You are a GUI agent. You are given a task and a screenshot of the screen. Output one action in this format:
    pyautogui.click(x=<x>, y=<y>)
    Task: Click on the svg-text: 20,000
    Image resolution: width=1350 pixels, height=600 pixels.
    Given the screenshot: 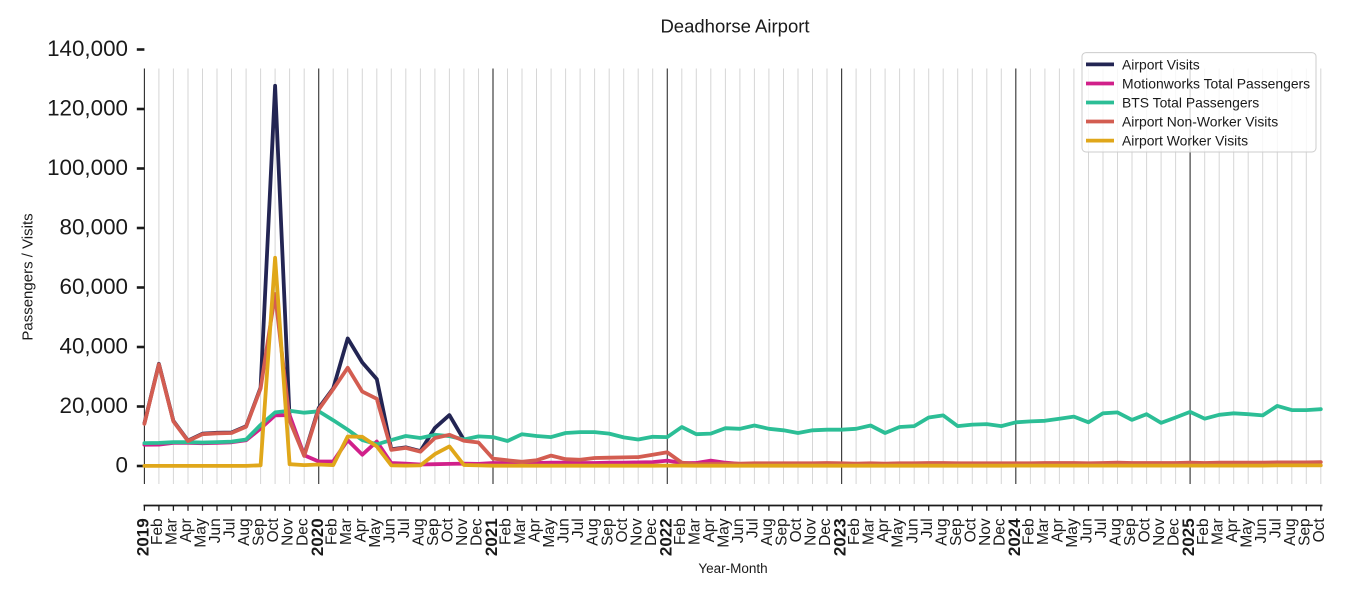 What is the action you would take?
    pyautogui.click(x=94, y=405)
    